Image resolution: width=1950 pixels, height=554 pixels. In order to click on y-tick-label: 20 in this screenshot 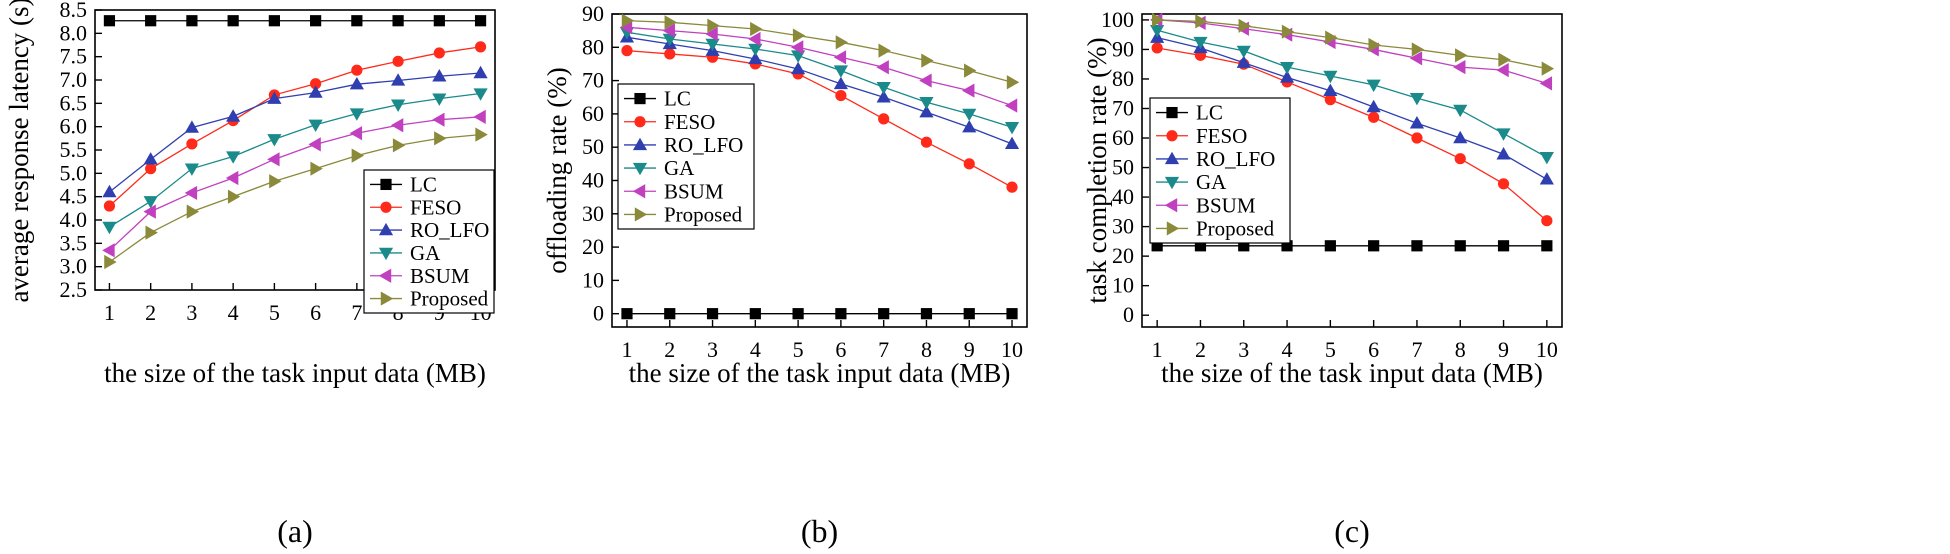, I will do `click(593, 246)`.